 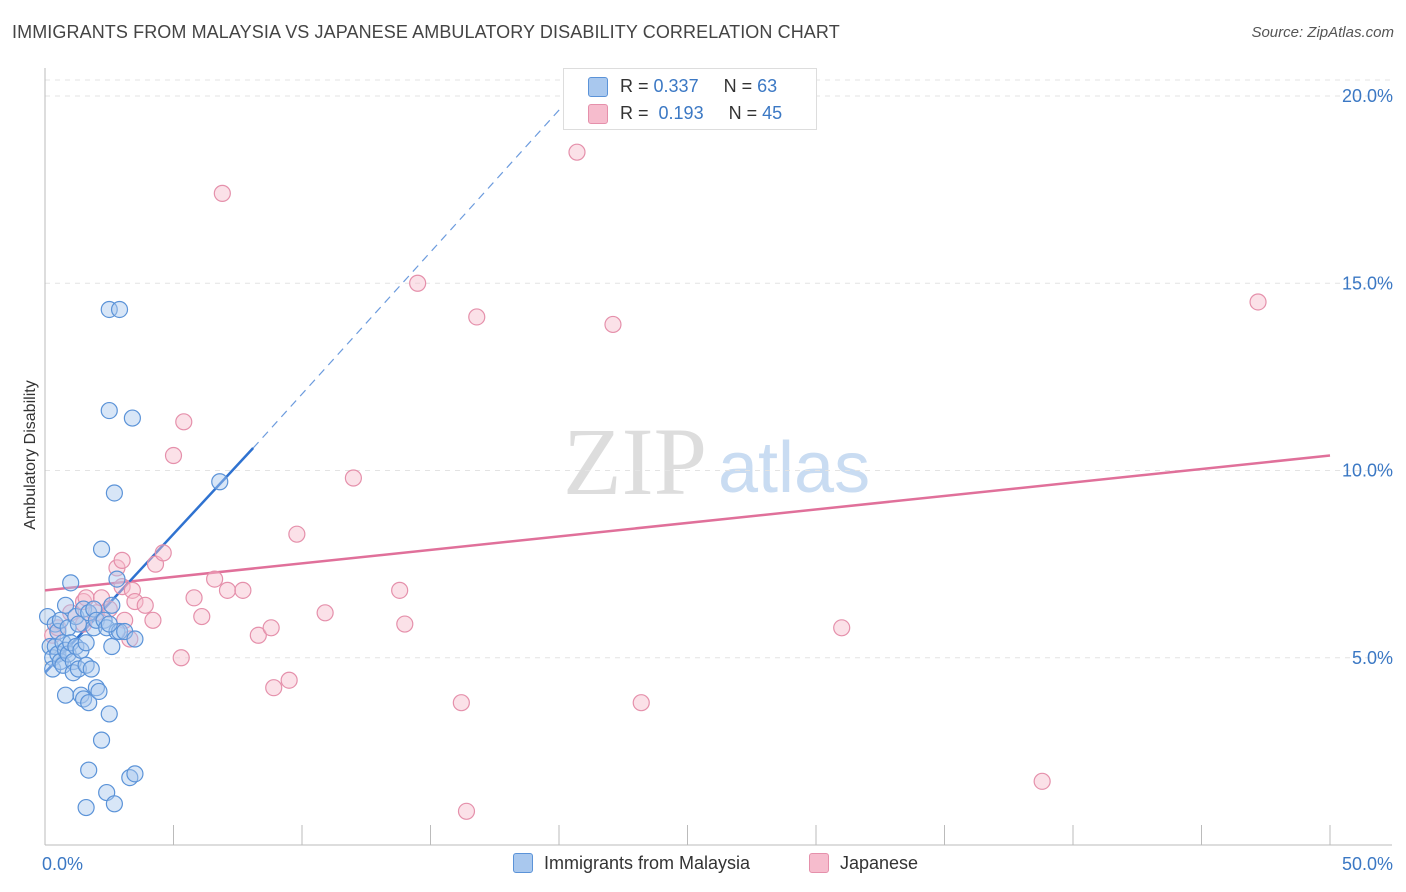 I want to click on japanese-trend-line, so click(x=687, y=523).